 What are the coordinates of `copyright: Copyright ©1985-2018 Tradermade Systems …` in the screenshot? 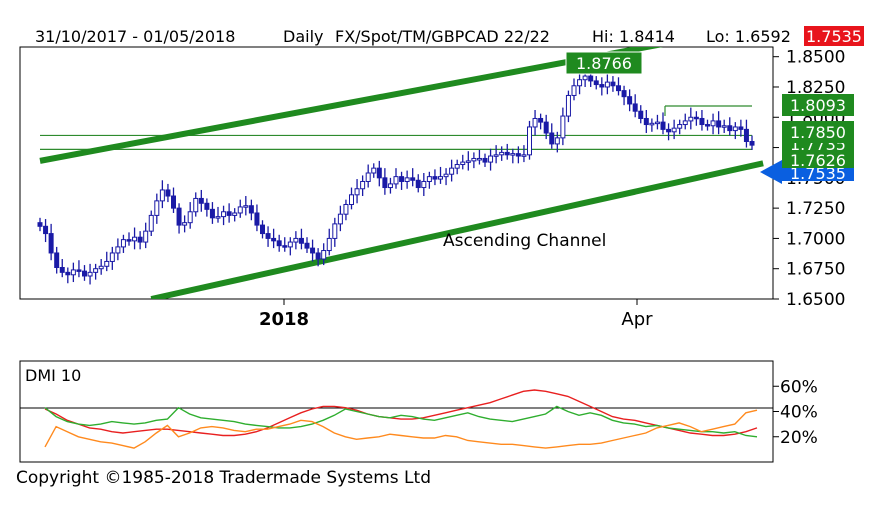 It's located at (223, 478).